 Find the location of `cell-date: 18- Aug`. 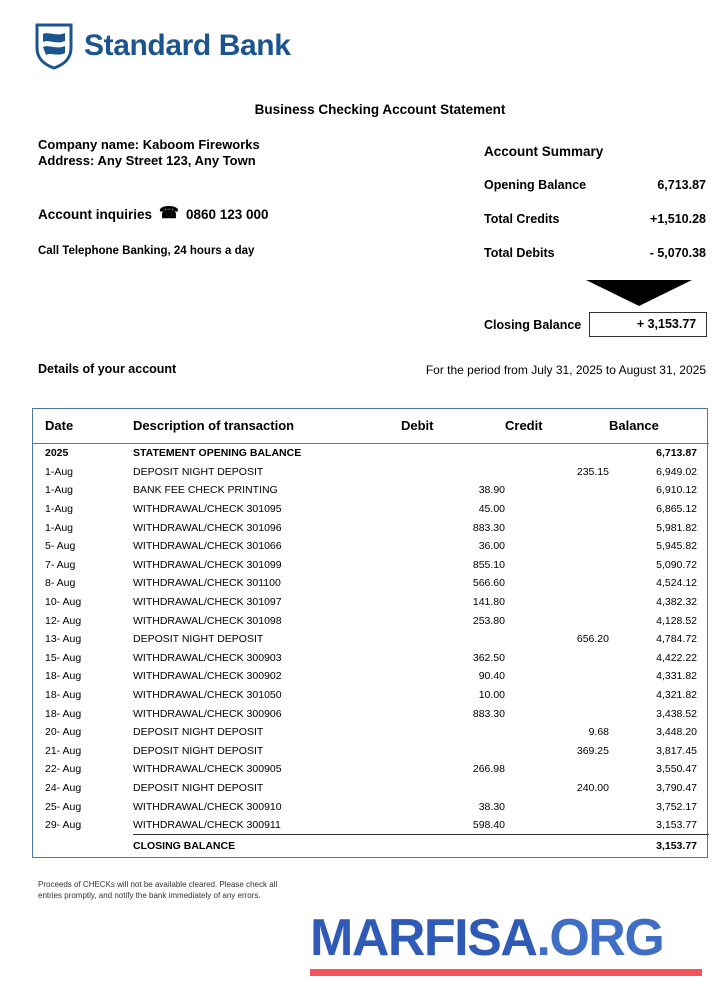

cell-date: 18- Aug is located at coordinates (63, 713).